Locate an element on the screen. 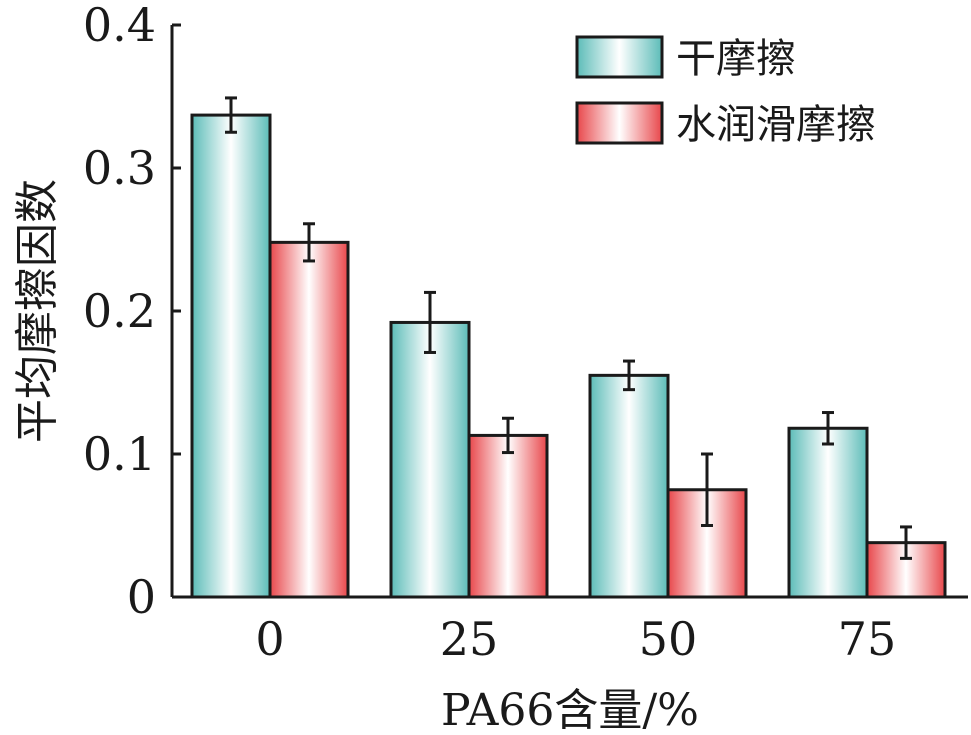 The height and width of the screenshot is (735, 971). legend-swatch-dry is located at coordinates (619, 57).